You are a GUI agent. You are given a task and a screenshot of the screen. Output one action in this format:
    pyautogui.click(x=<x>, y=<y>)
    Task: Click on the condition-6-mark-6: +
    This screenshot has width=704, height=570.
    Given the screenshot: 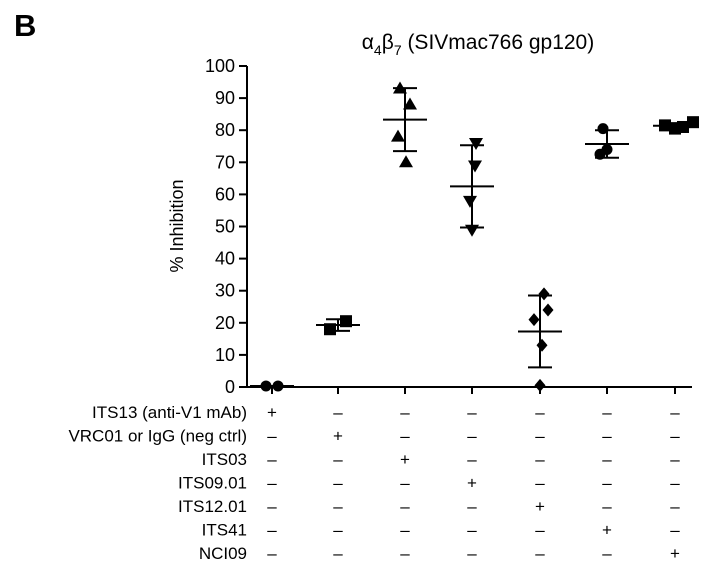 What is the action you would take?
    pyautogui.click(x=607, y=530)
    